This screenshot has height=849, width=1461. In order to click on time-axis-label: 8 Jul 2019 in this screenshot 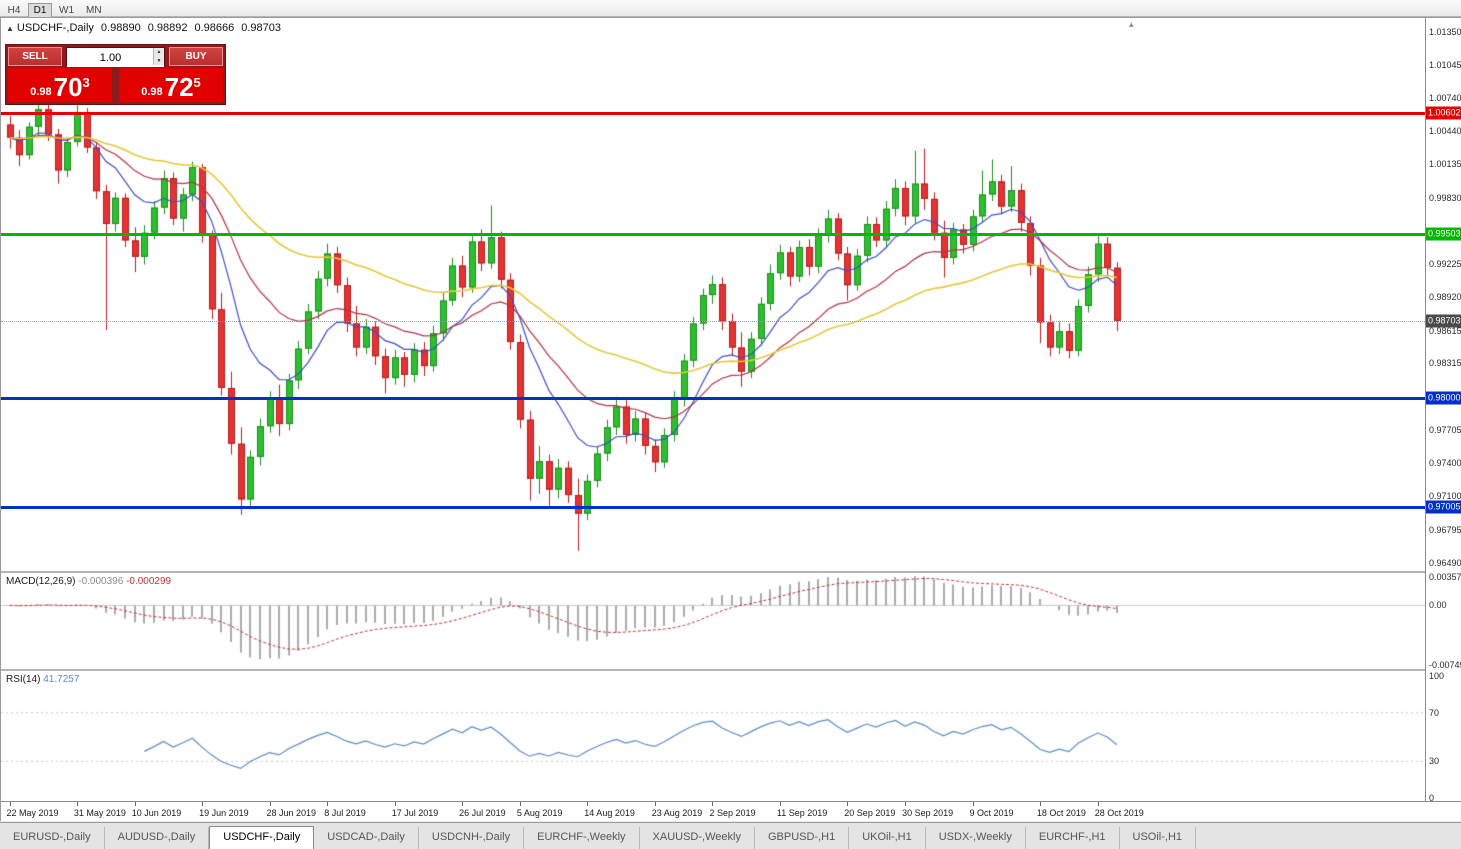, I will do `click(345, 813)`.